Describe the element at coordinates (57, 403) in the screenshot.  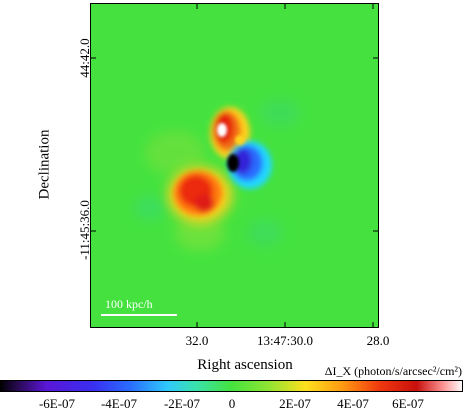
I see `colorbar-tick-label: -6E-07` at that location.